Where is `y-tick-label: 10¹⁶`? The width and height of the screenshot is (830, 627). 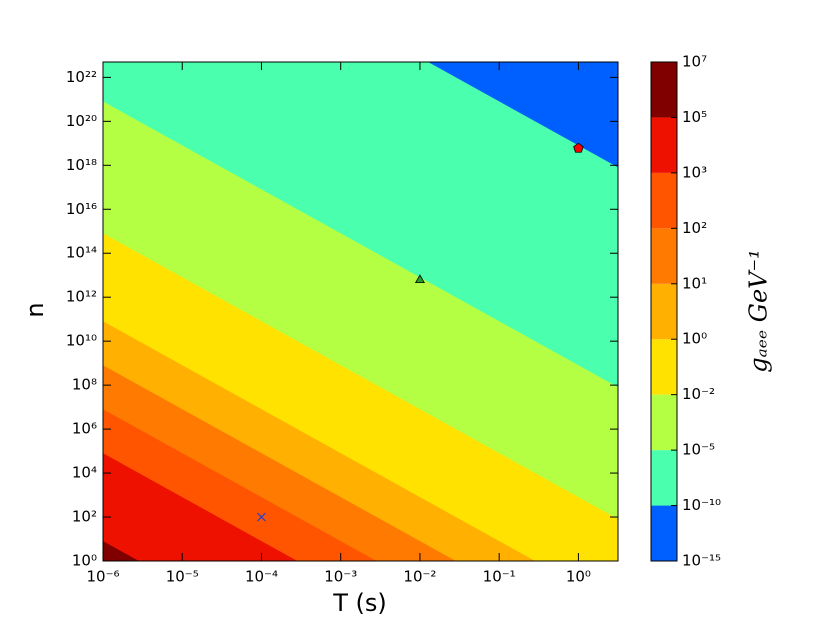 y-tick-label: 10¹⁶ is located at coordinates (81, 209).